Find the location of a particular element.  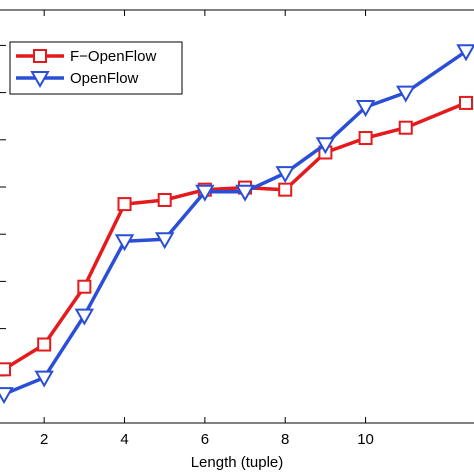

x-tick-label: 4 is located at coordinates (124, 439).